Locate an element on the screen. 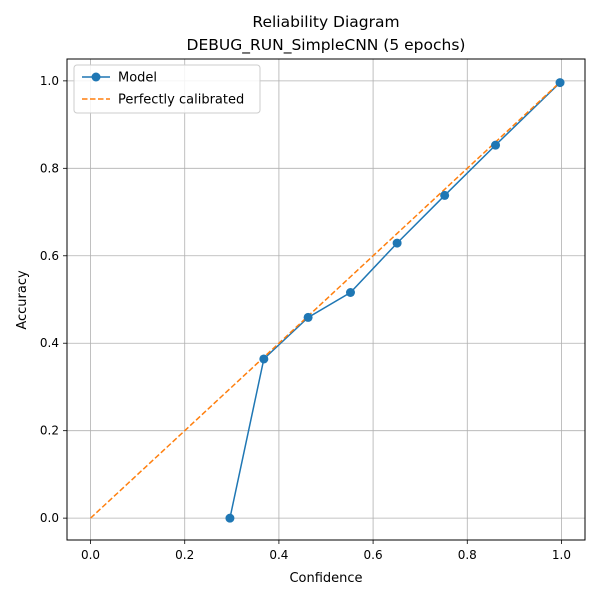 This screenshot has width=600, height=600. x-tick-label: 0.6 is located at coordinates (373, 555).